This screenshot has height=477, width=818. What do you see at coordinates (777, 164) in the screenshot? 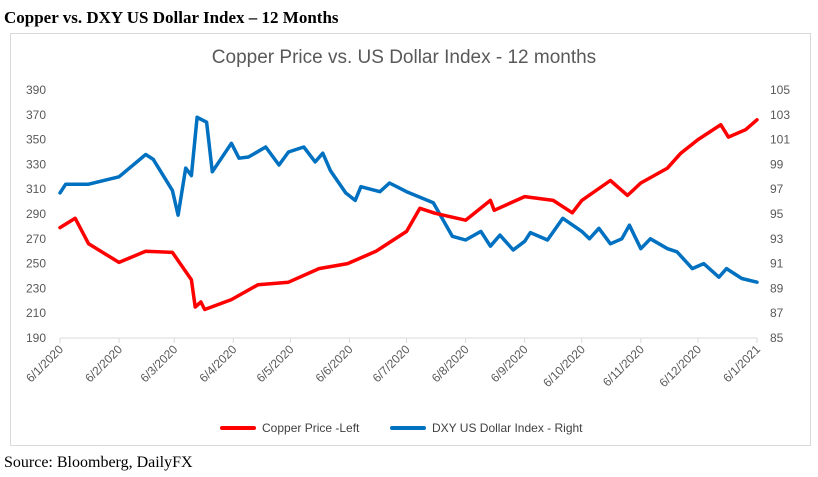
I see `y-right-tick-label: 99` at bounding box center [777, 164].